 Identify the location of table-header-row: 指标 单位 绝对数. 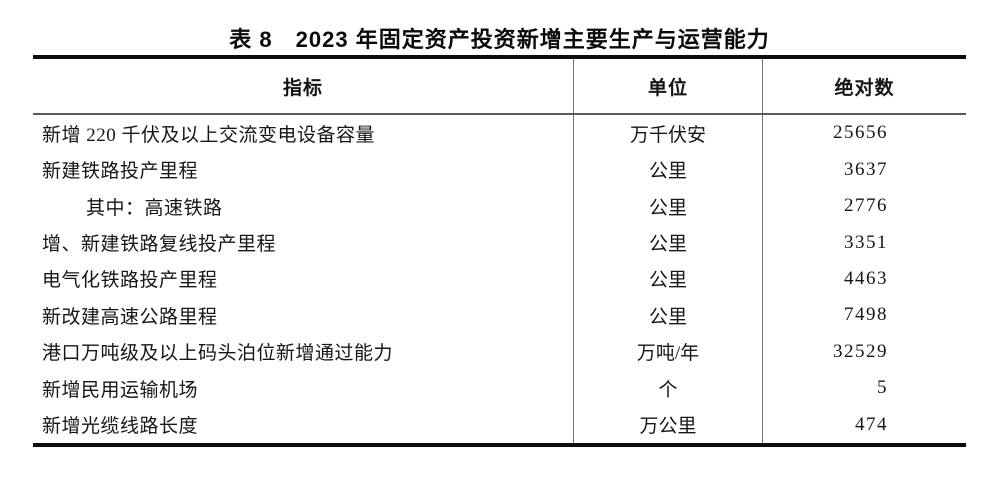
(499, 87).